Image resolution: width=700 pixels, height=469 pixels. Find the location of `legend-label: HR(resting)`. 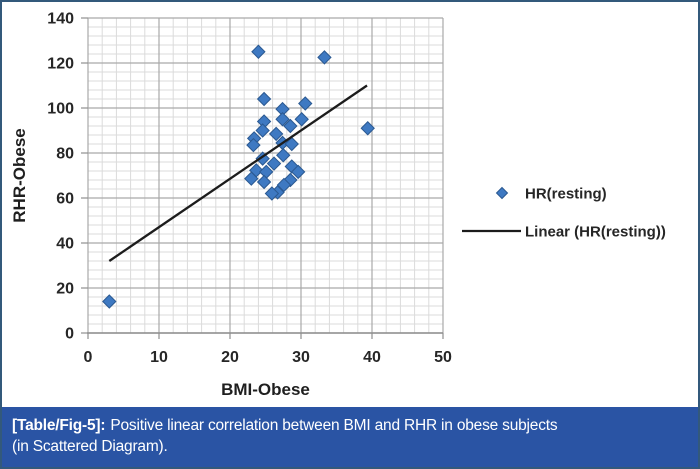

legend-label: HR(resting) is located at coordinates (566, 194).